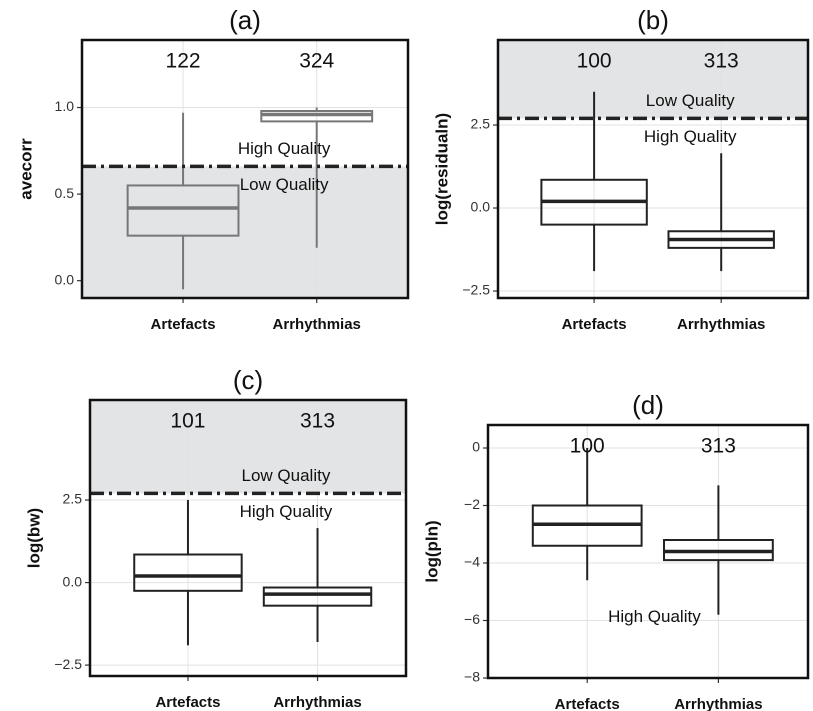 This screenshot has height=711, width=813. Describe the element at coordinates (245, 20) in the screenshot. I see `panel-title: (a)` at that location.